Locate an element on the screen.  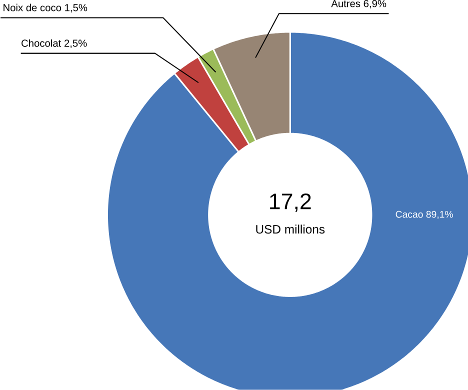
text: USD millions is located at coordinates (290, 229).